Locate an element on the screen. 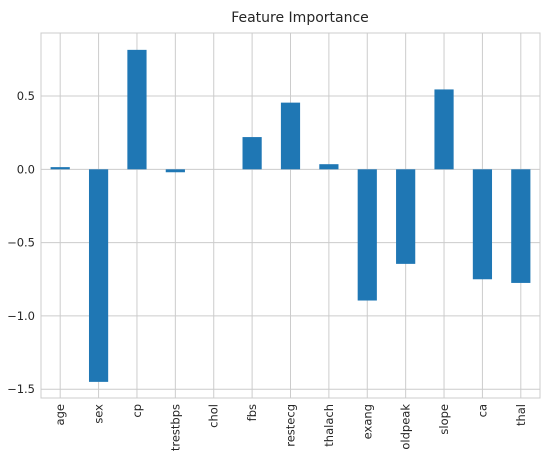 Image resolution: width=548 pixels, height=464 pixels. x-tick-label: cp is located at coordinates (137, 411).